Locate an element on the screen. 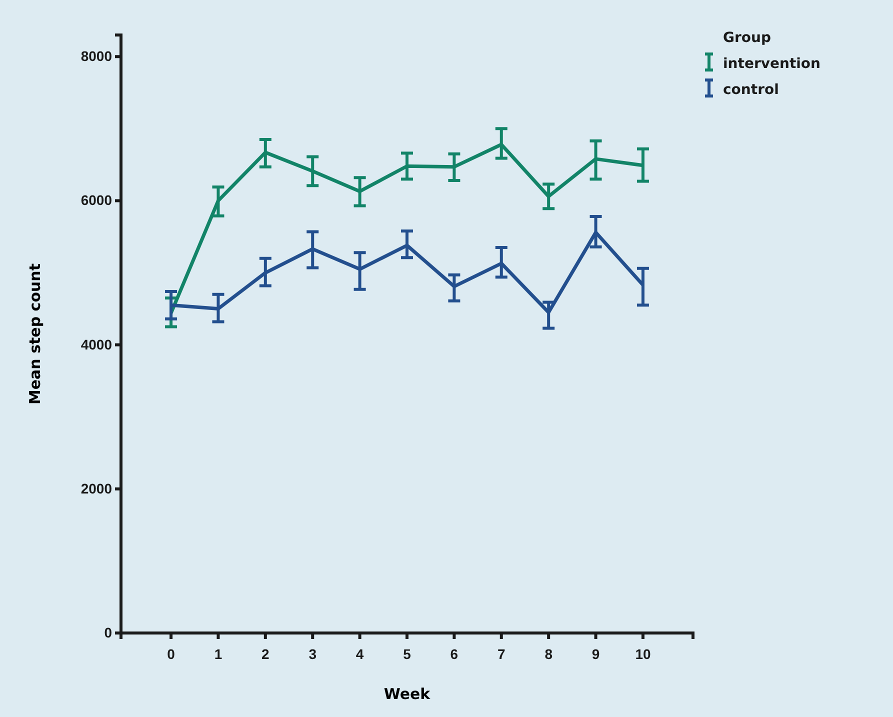 The width and height of the screenshot is (893, 717). x-tick-label: 3 is located at coordinates (312, 654).